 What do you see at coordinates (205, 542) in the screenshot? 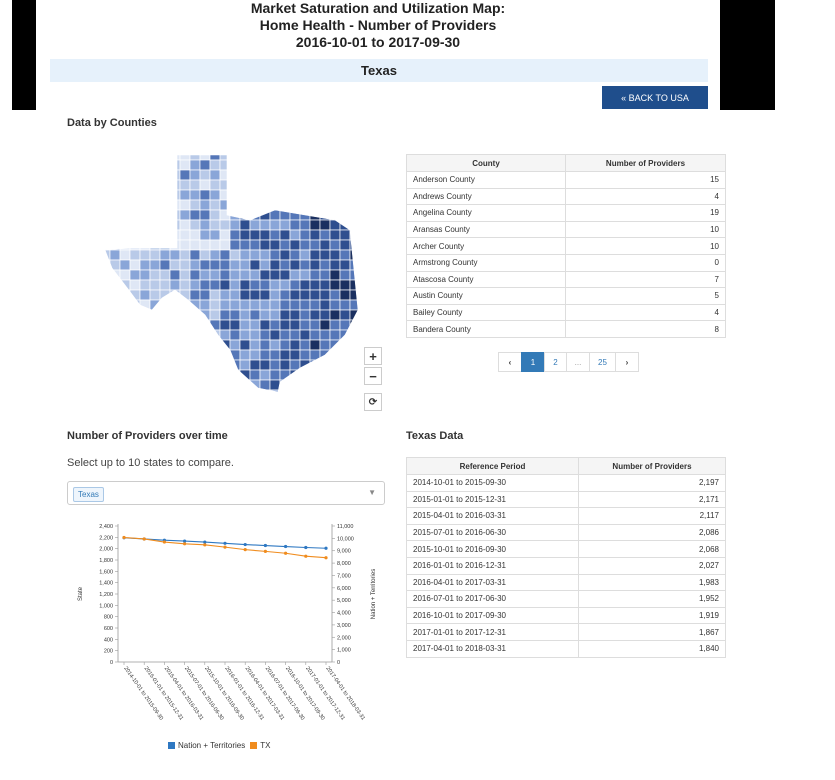
I see `series-point-nation` at bounding box center [205, 542].